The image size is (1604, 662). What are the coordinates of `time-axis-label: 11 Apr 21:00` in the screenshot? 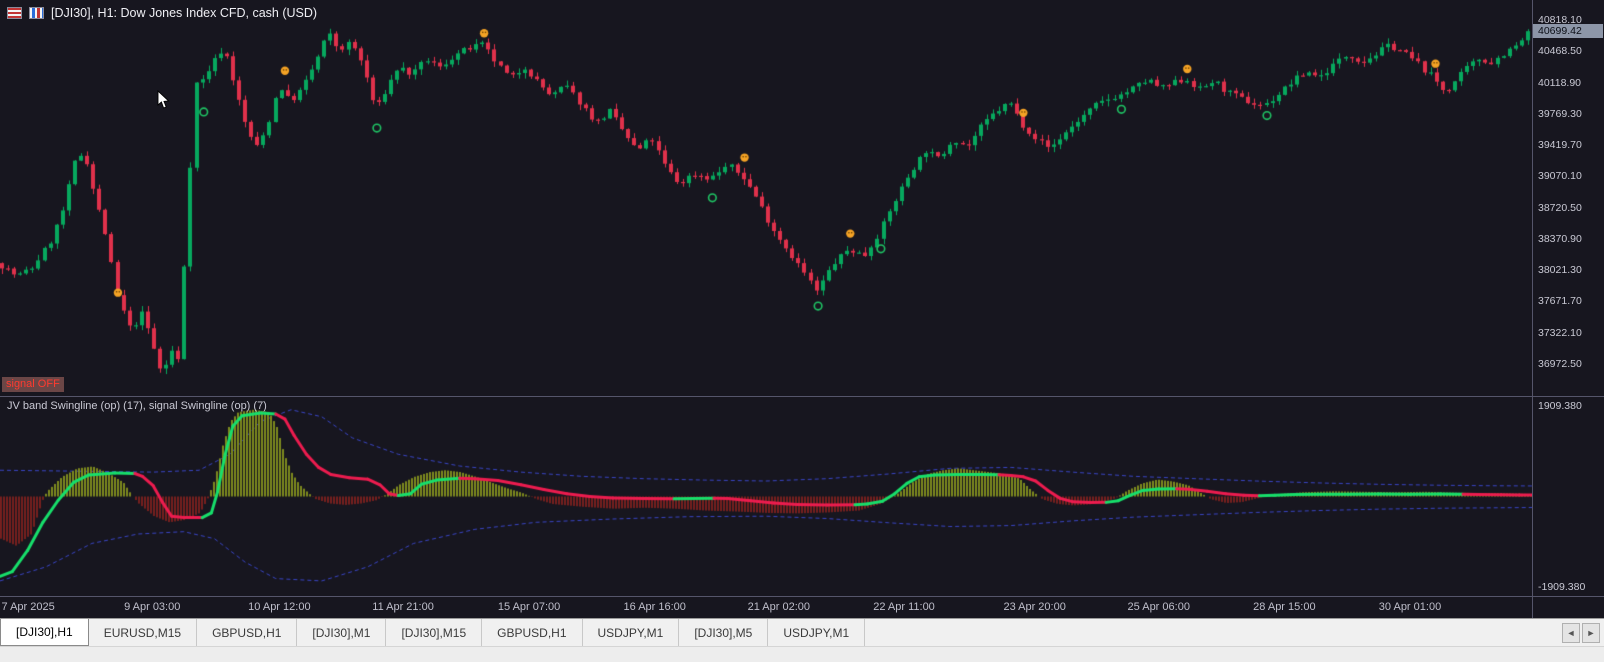 It's located at (403, 607).